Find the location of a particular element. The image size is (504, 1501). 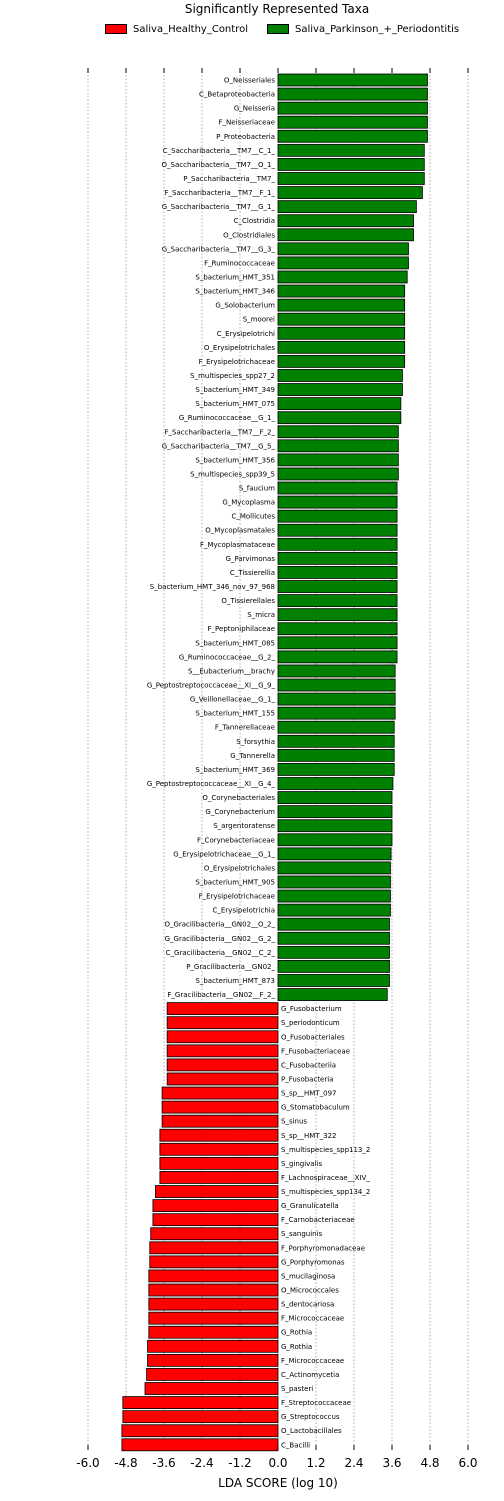

bar-label: O_Corynebacteriales is located at coordinates (238, 798).